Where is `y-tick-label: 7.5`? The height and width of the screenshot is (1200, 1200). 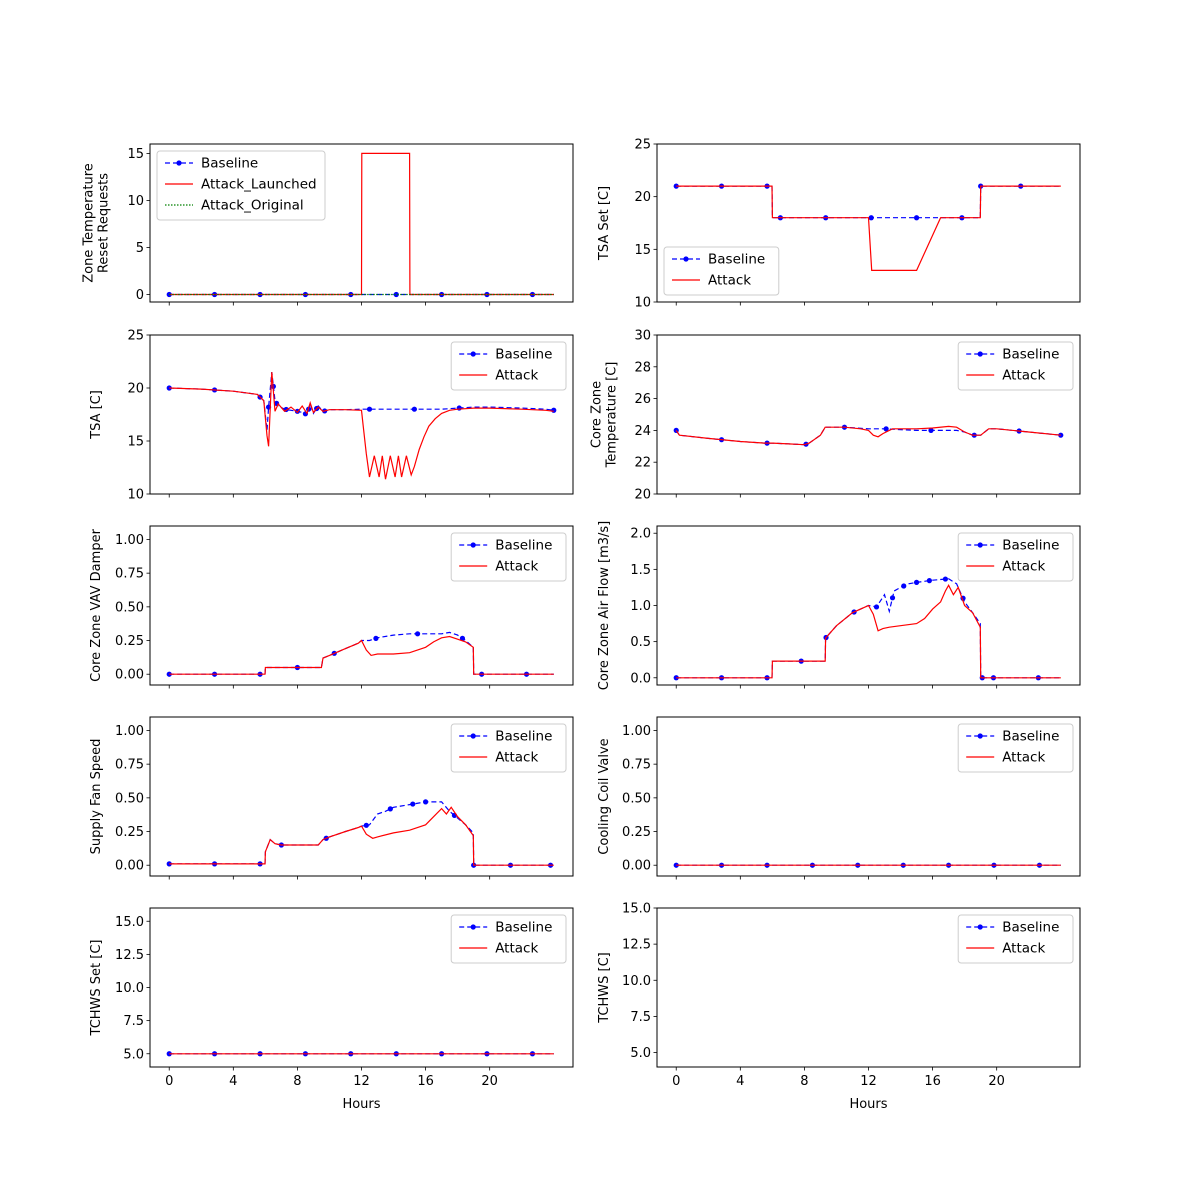 y-tick-label: 7.5 is located at coordinates (640, 1017).